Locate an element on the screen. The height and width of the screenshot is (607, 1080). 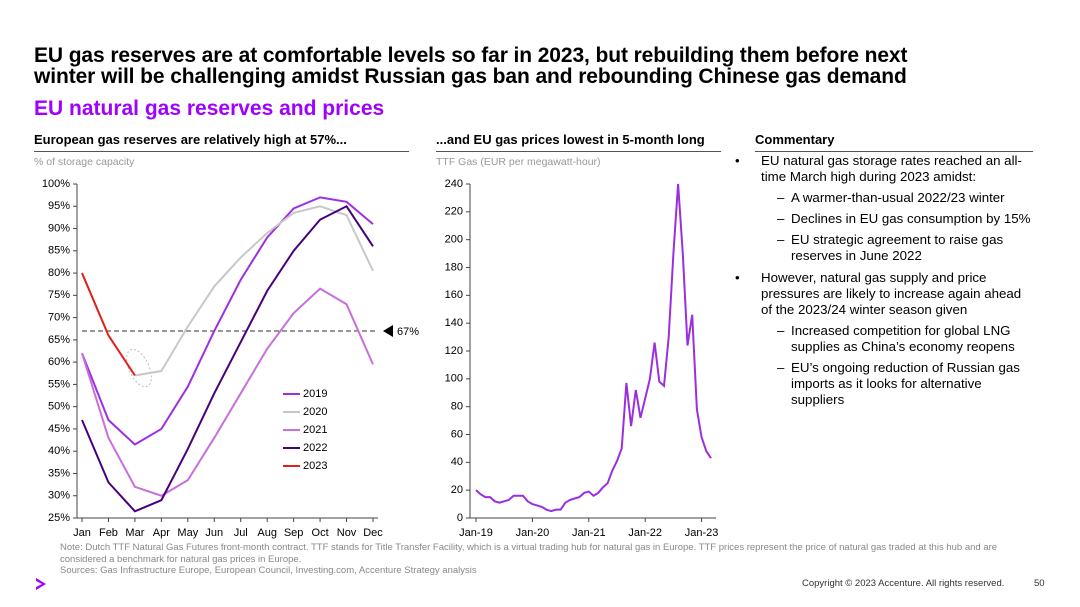
y-tick-label: 70% is located at coordinates (59, 318).